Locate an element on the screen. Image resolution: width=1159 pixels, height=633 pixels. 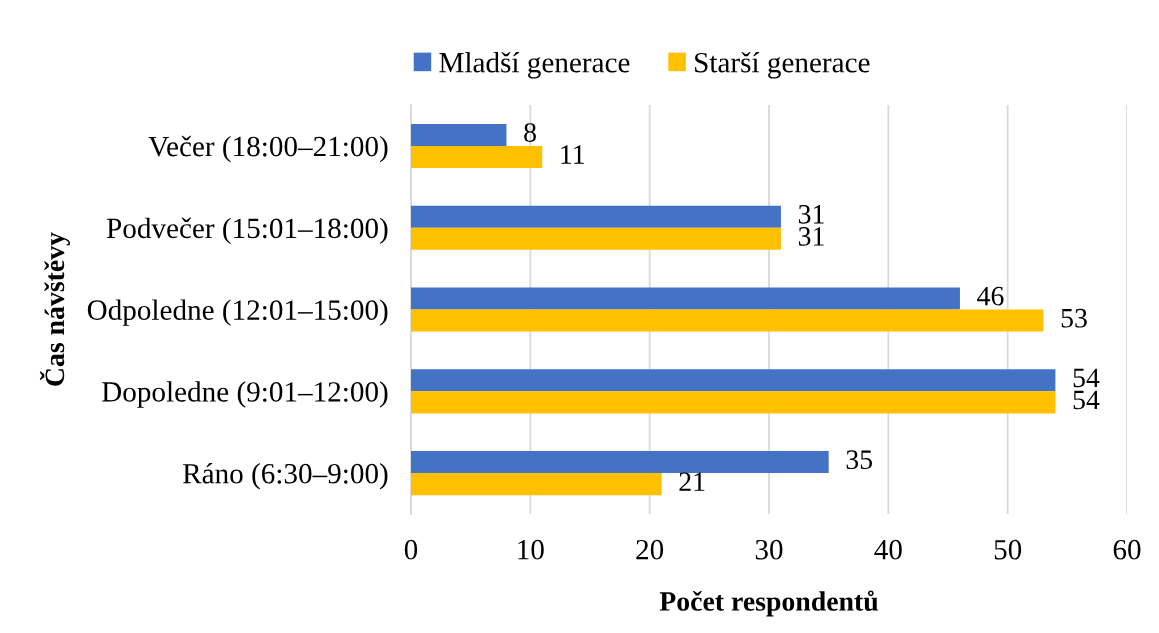
x-tick-label: 20 is located at coordinates (650, 549).